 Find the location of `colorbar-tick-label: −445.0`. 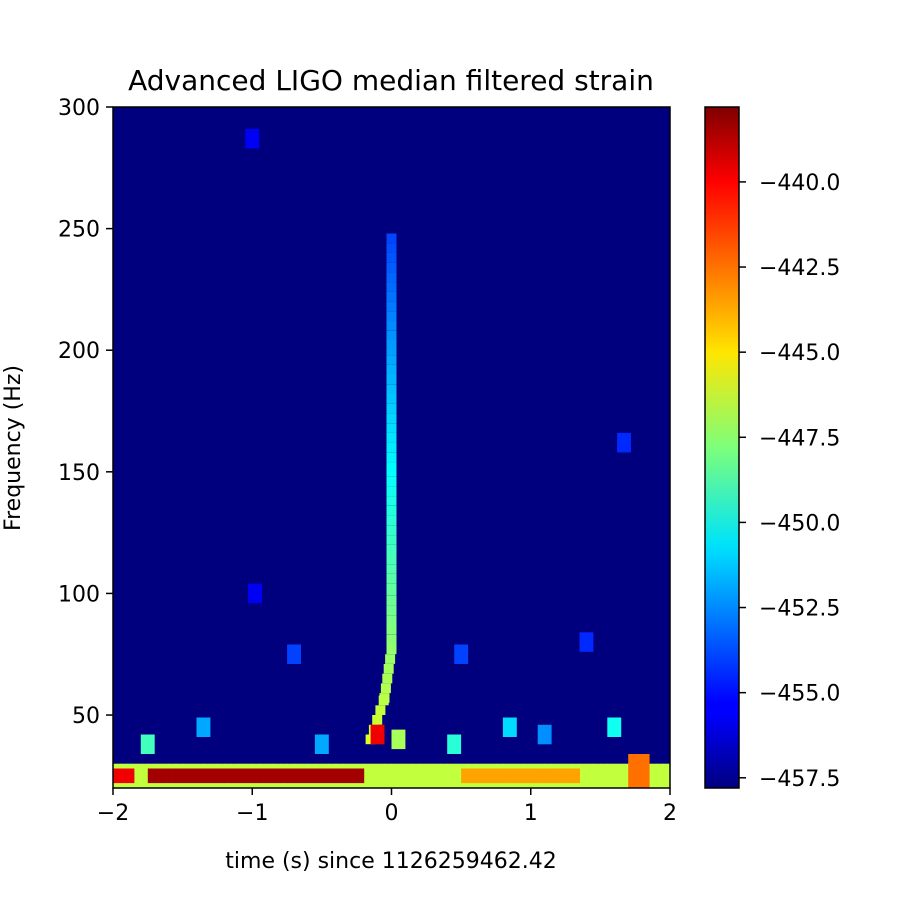

colorbar-tick-label: −445.0 is located at coordinates (799, 353).